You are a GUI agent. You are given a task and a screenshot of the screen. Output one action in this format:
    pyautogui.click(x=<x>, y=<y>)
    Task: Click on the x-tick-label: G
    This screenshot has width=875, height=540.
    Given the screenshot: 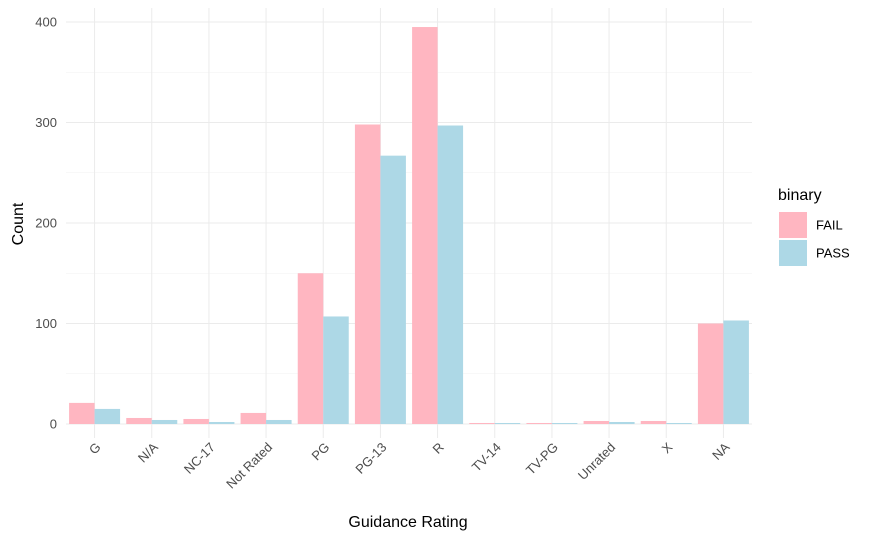 What is the action you would take?
    pyautogui.click(x=95, y=449)
    